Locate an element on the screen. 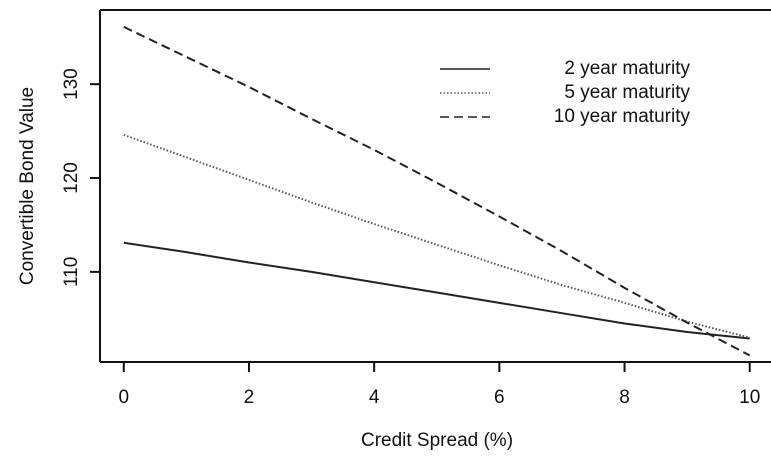  legend-label: 10 year maturity is located at coordinates (622, 116).